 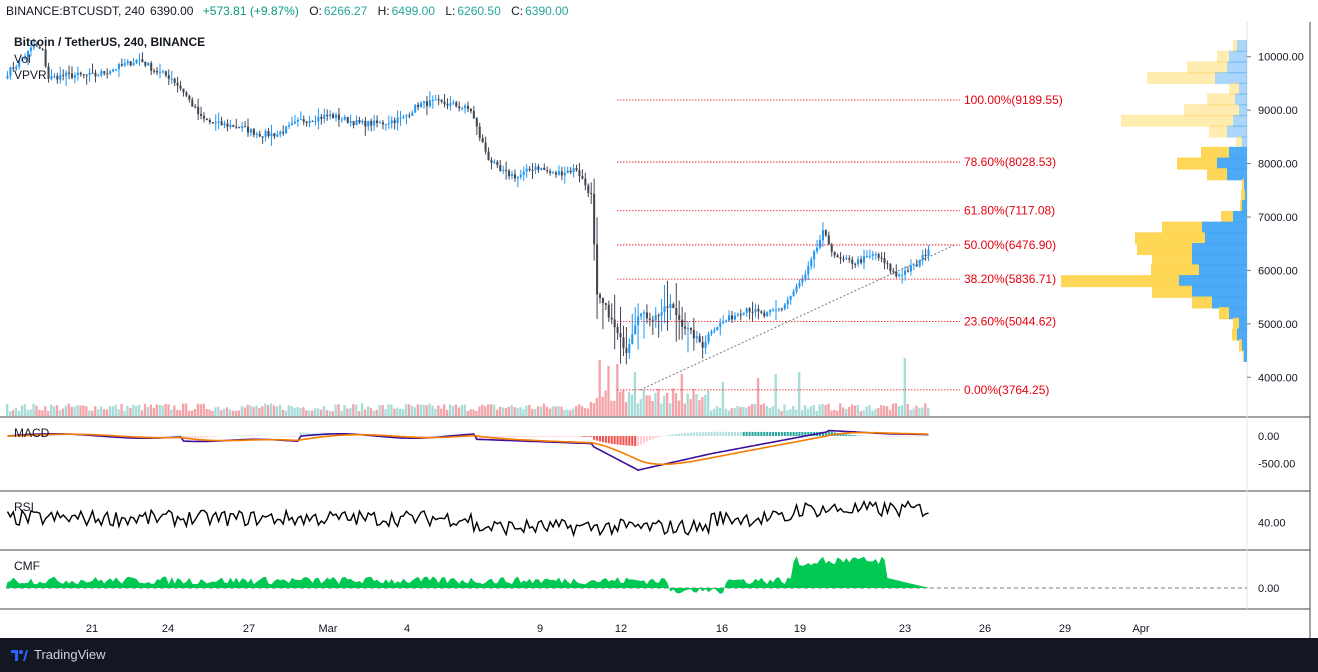 What do you see at coordinates (32, 433) in the screenshot?
I see `macd-legend: MACD` at bounding box center [32, 433].